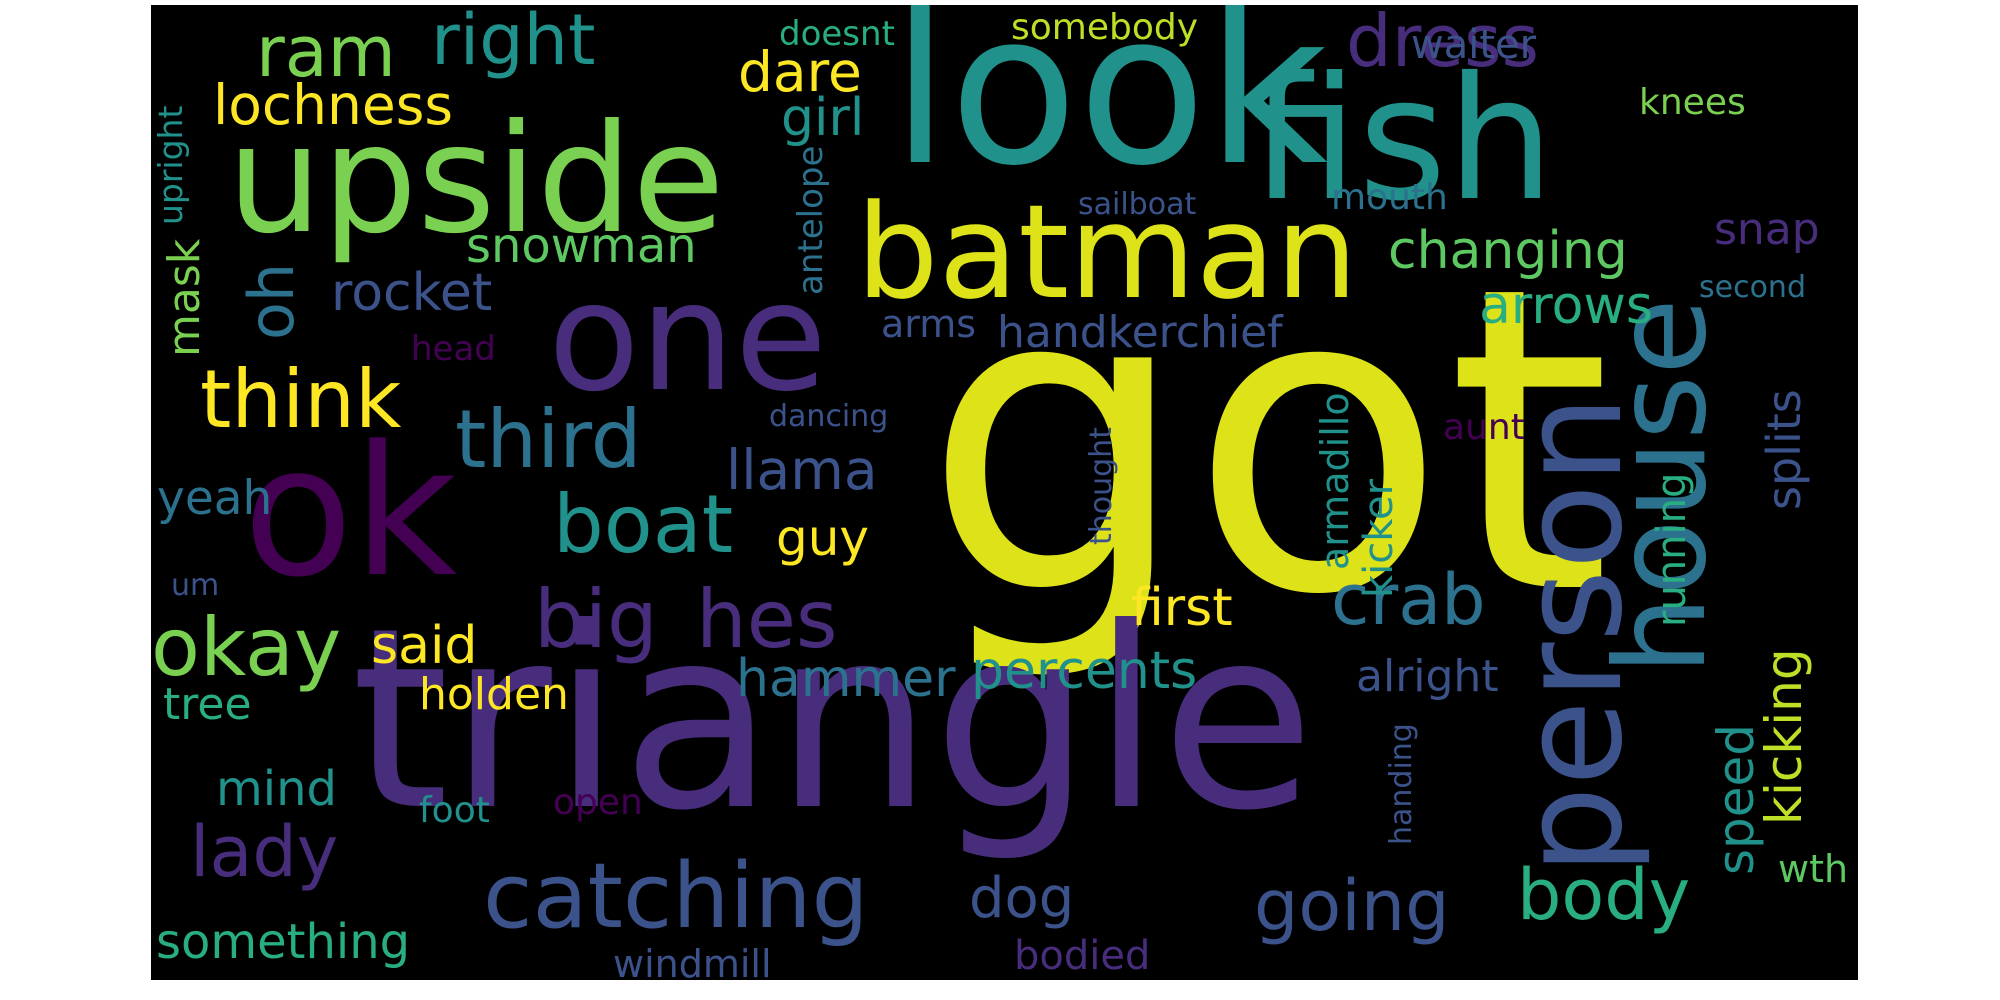 Image resolution: width=2000 pixels, height=1000 pixels. I want to click on word-handing: handing, so click(1401, 784).